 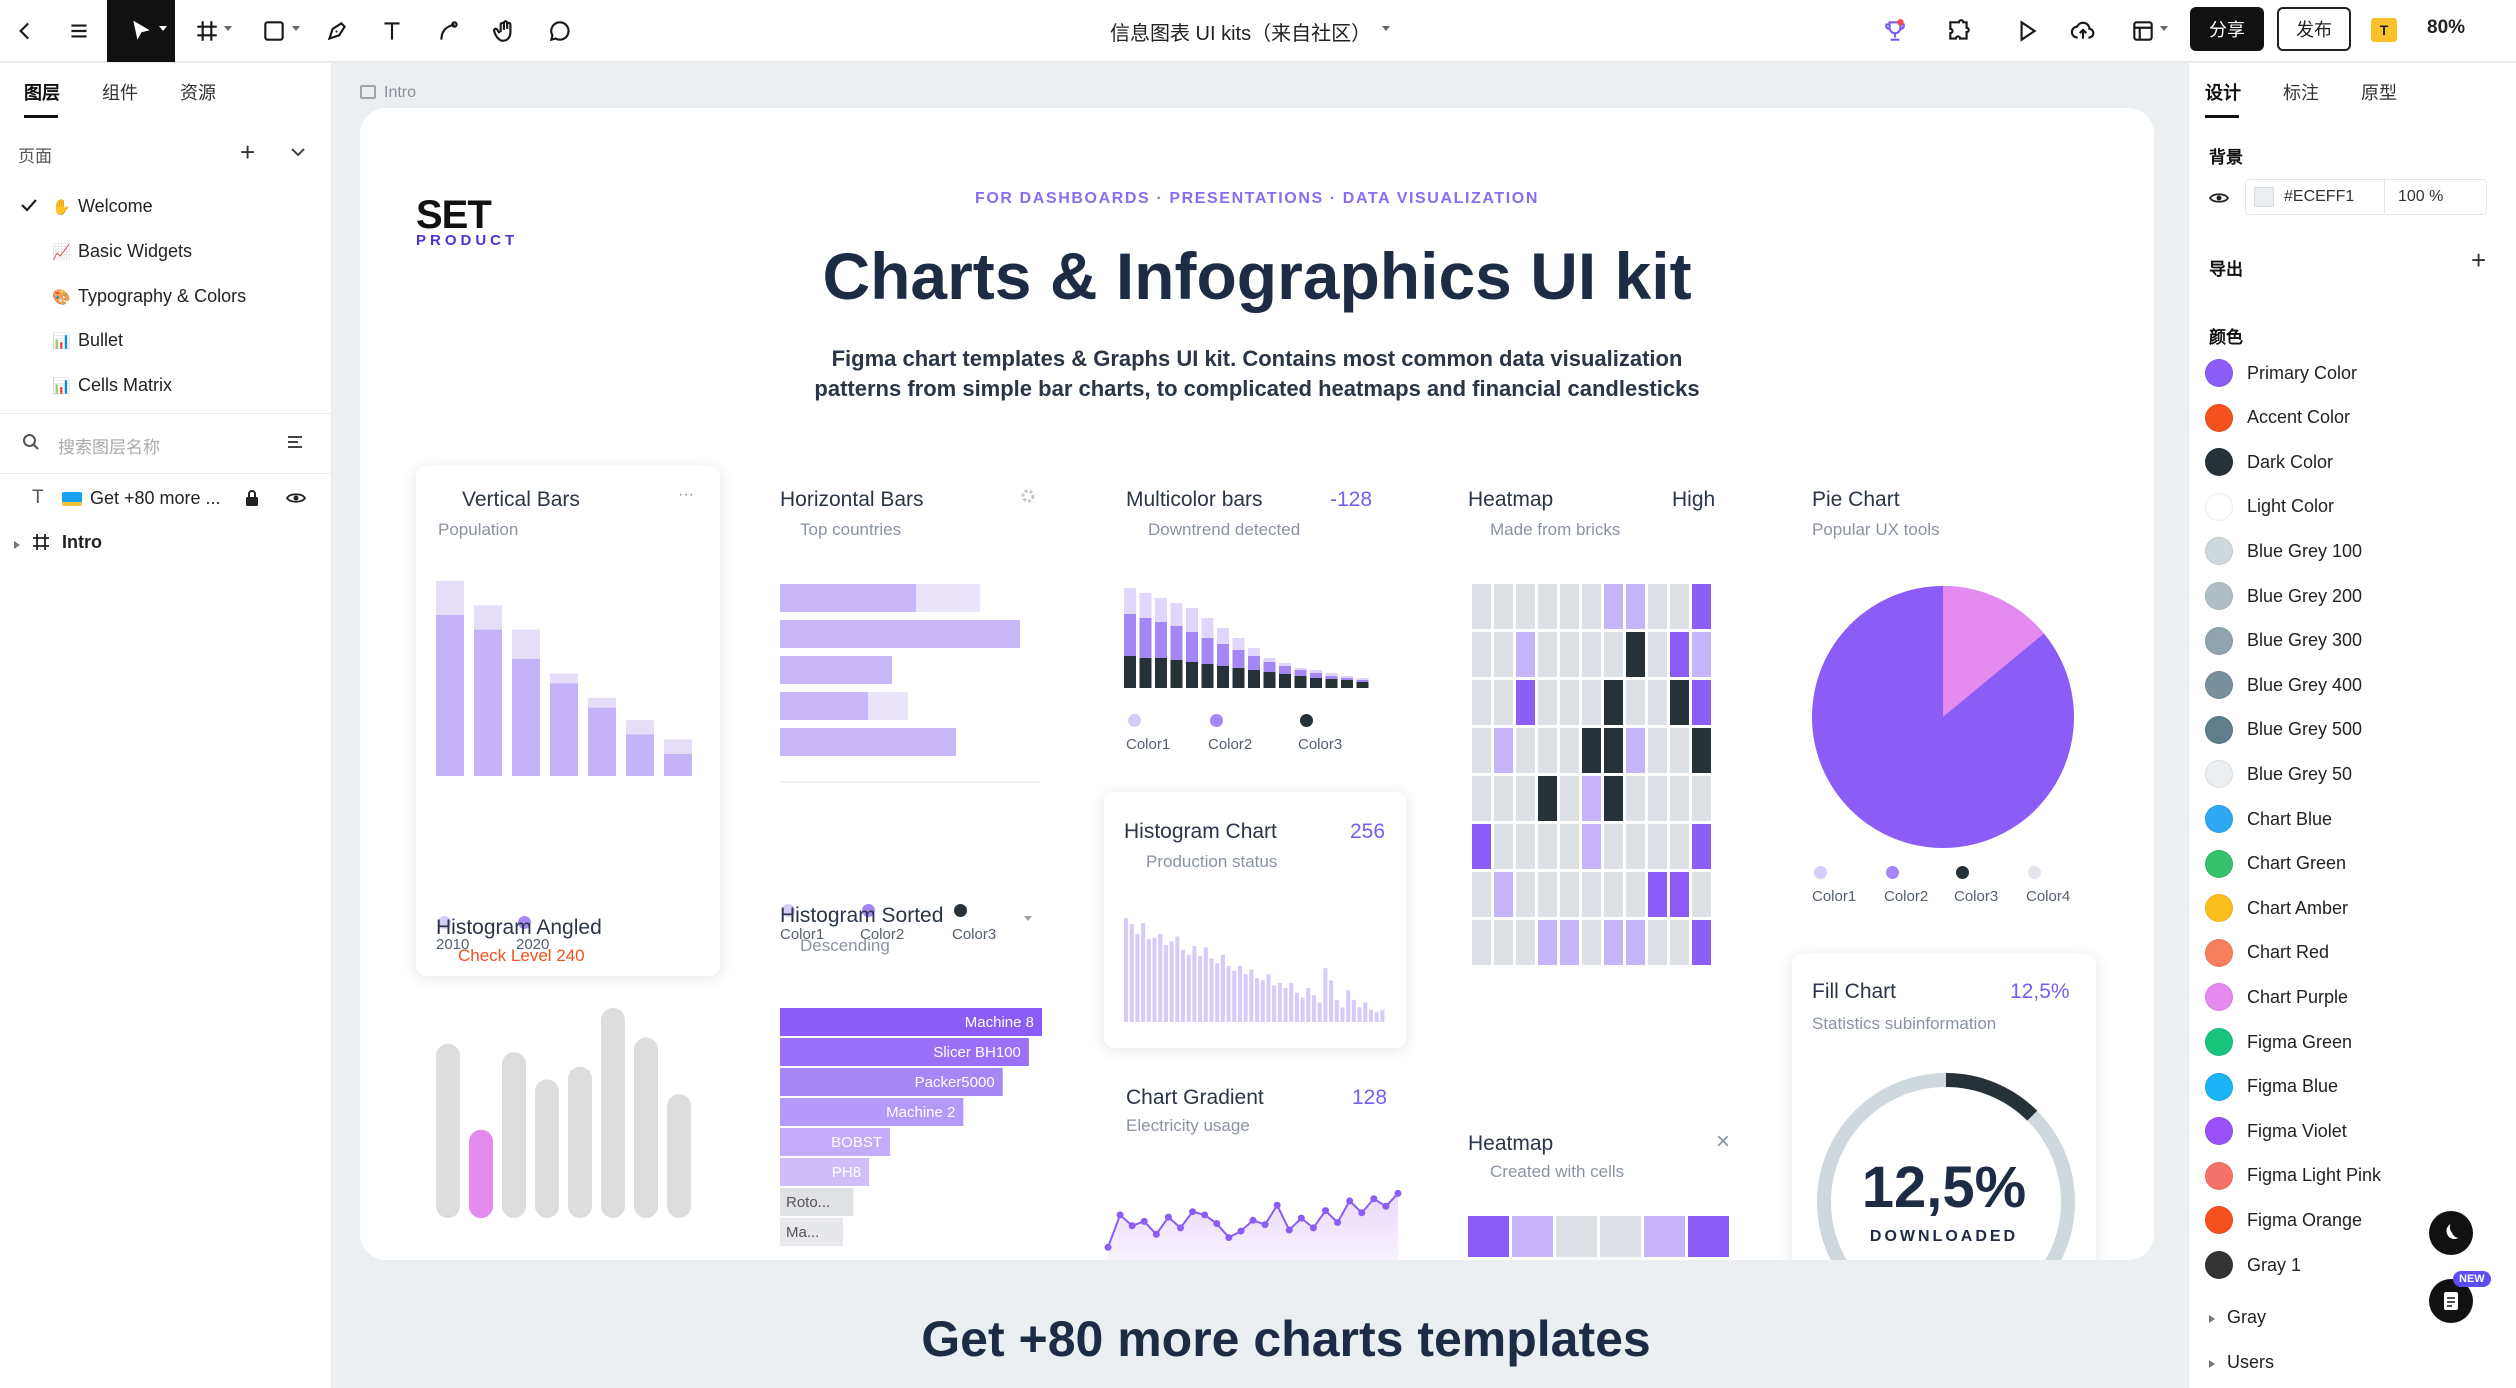 What do you see at coordinates (120, 93) in the screenshot?
I see `tab-components: 组件` at bounding box center [120, 93].